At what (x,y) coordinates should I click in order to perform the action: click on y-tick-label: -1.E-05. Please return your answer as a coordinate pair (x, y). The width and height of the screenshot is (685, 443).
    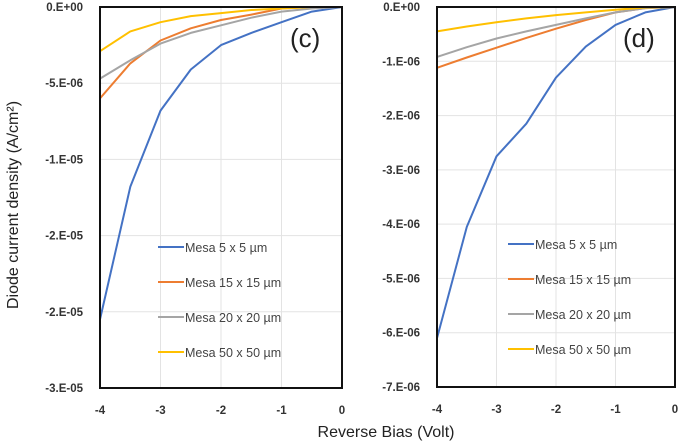
    Looking at the image, I should click on (64, 160).